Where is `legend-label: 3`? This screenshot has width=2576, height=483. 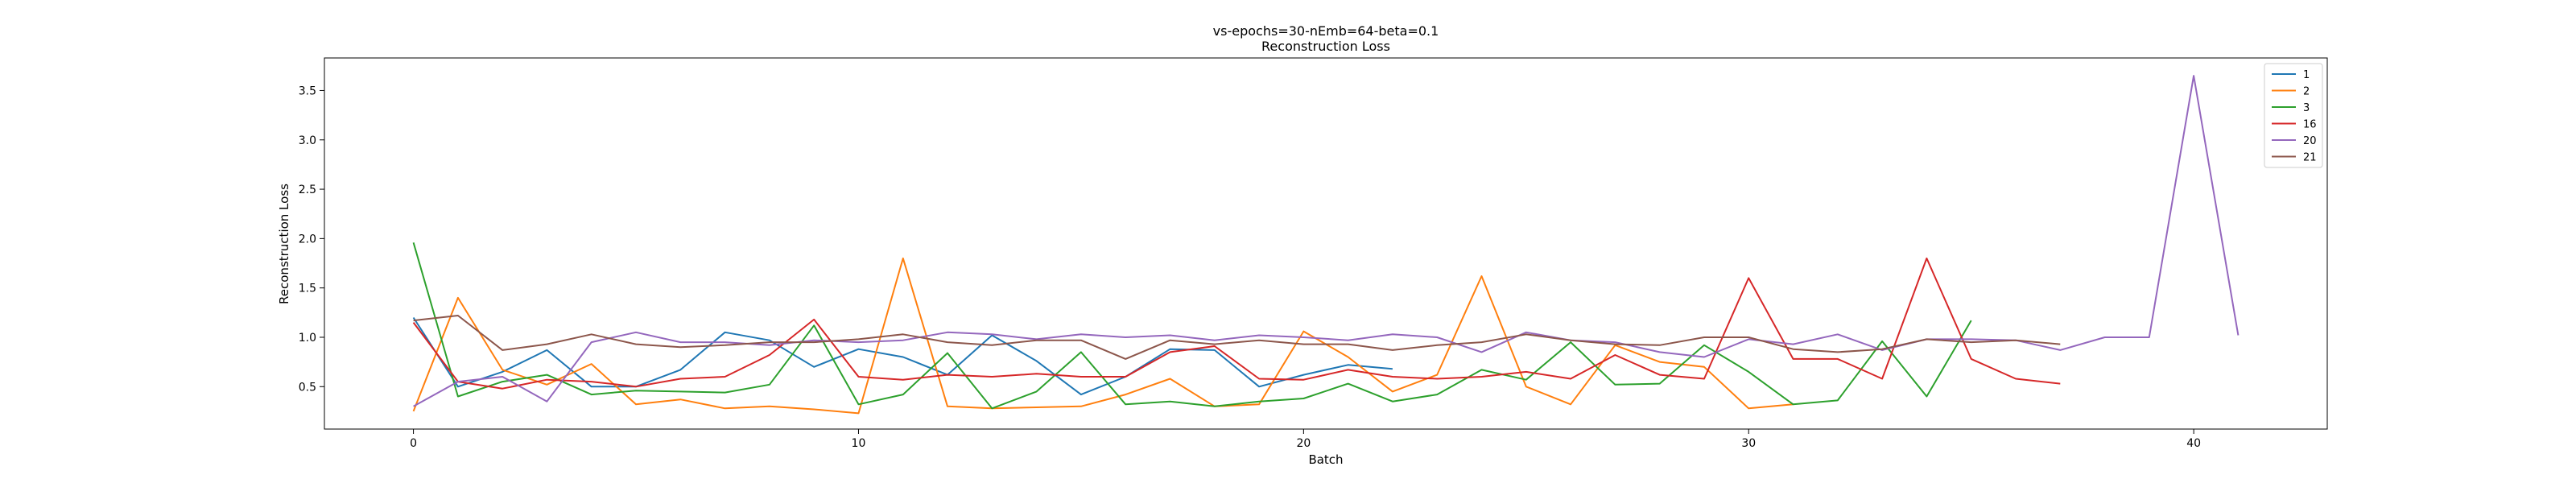
legend-label: 3 is located at coordinates (2306, 108).